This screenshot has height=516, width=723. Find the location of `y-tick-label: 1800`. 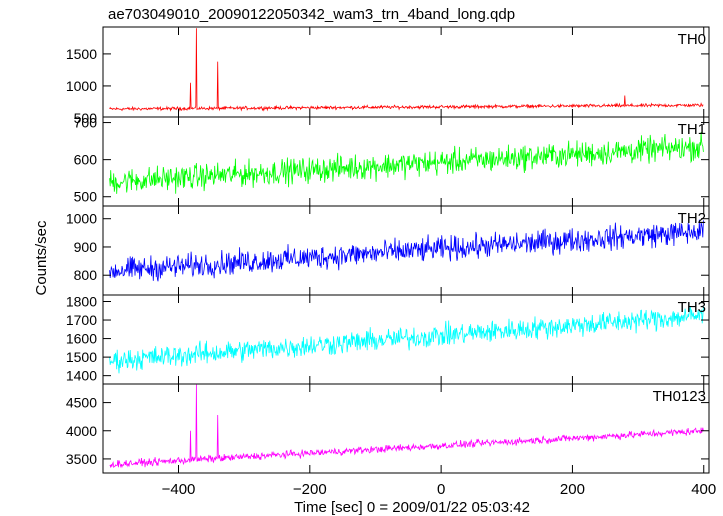

y-tick-label: 1800 is located at coordinates (81, 301).